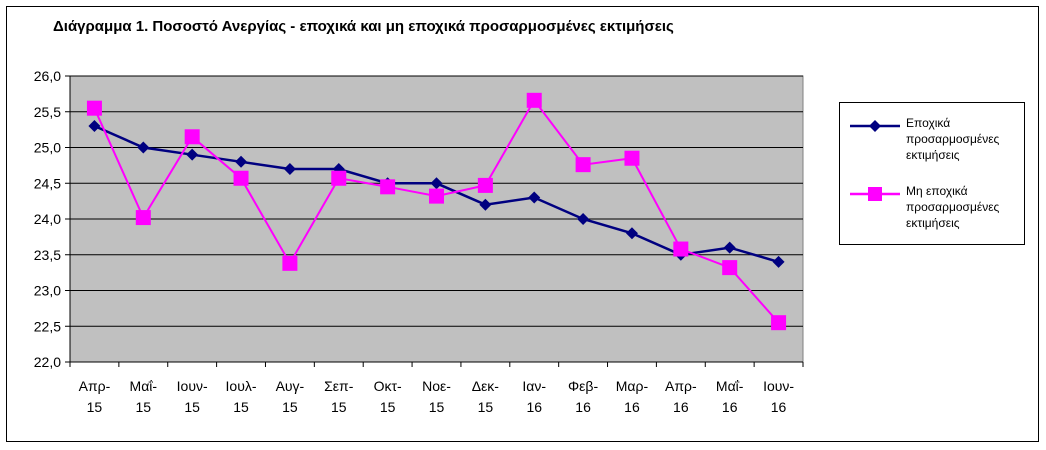  Describe the element at coordinates (937, 191) in the screenshot. I see `legend-label-line: Μη εποχικά` at that location.